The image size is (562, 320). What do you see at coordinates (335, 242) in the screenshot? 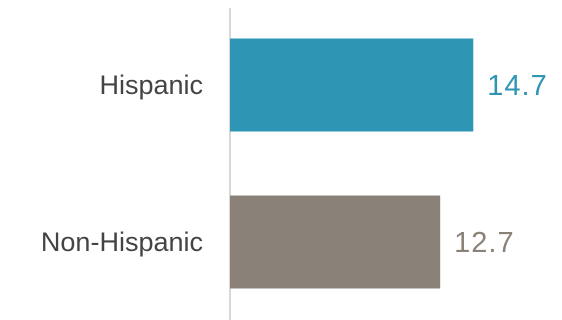
I see `bar-non-hispanic` at bounding box center [335, 242].